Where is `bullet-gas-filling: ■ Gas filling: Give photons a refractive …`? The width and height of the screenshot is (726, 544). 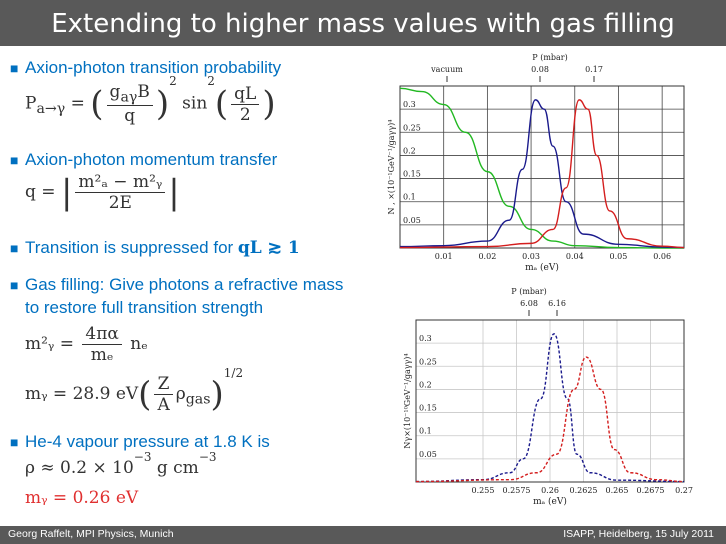 bullet-gas-filling: ■ Gas filling: Give photons a refractive … is located at coordinates (177, 284).